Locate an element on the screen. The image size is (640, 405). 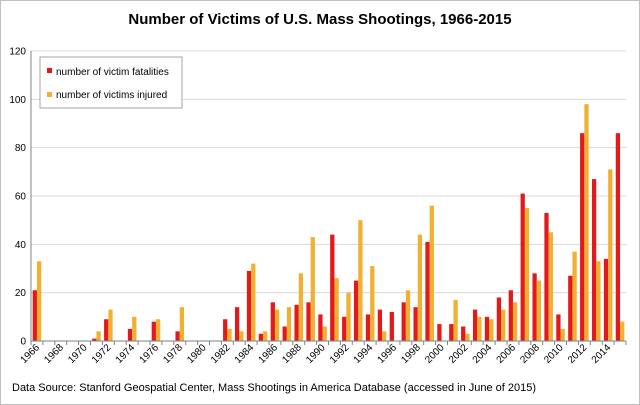
x-tick-label: 1984 is located at coordinates (245, 354).